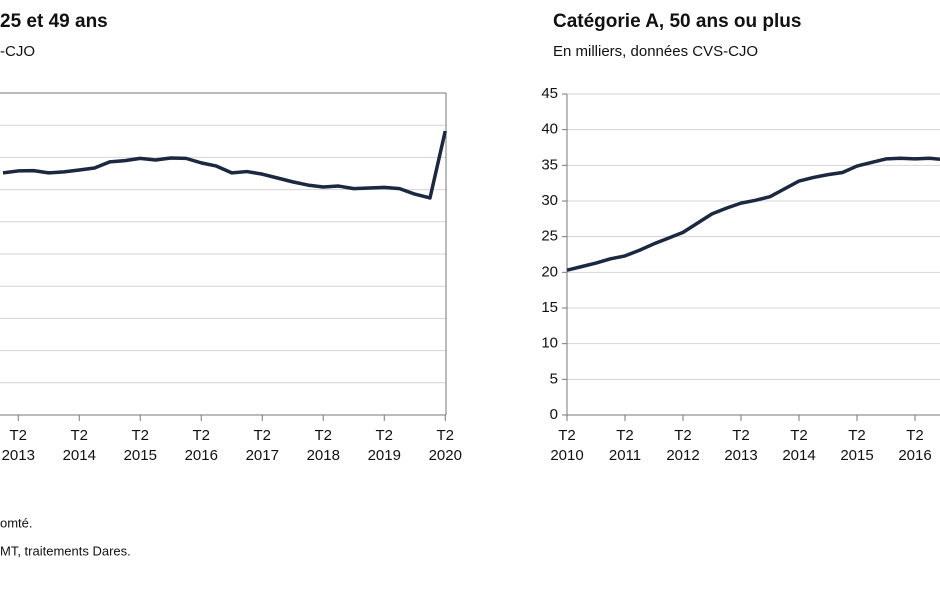 This screenshot has height=600, width=940. I want to click on y-tick-label: 0, so click(554, 414).